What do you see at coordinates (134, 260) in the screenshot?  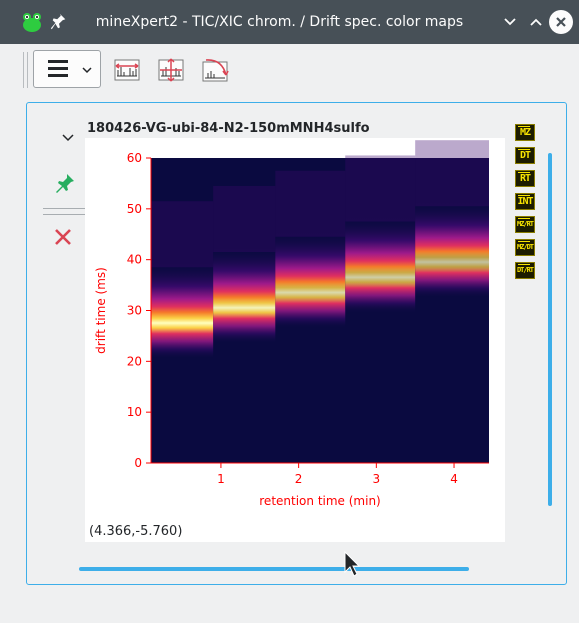 I see `y-tick-label: 40` at bounding box center [134, 260].